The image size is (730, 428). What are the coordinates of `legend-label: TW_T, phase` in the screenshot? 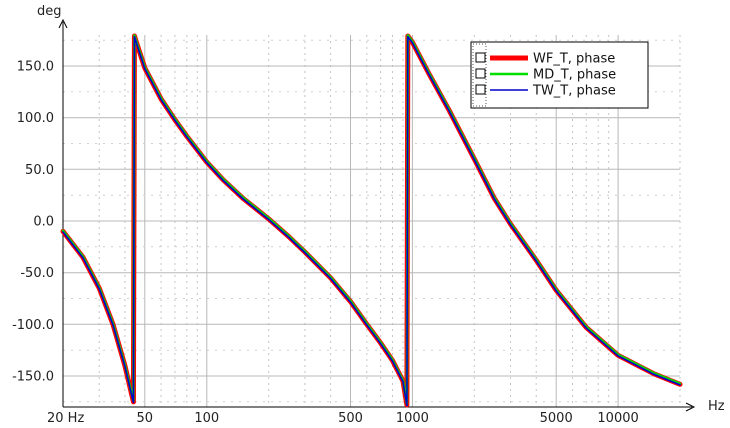 It's located at (574, 91).